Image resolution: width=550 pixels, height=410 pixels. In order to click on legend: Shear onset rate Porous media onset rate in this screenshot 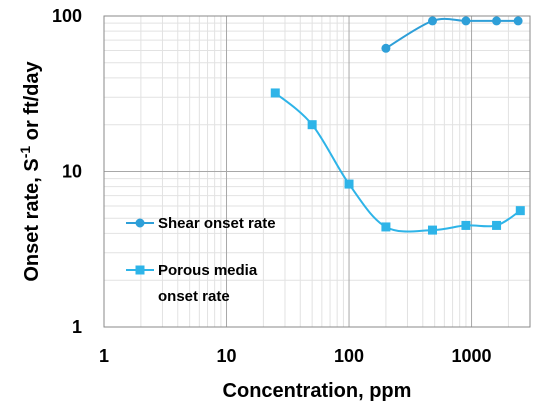, I will do `click(201, 260)`.